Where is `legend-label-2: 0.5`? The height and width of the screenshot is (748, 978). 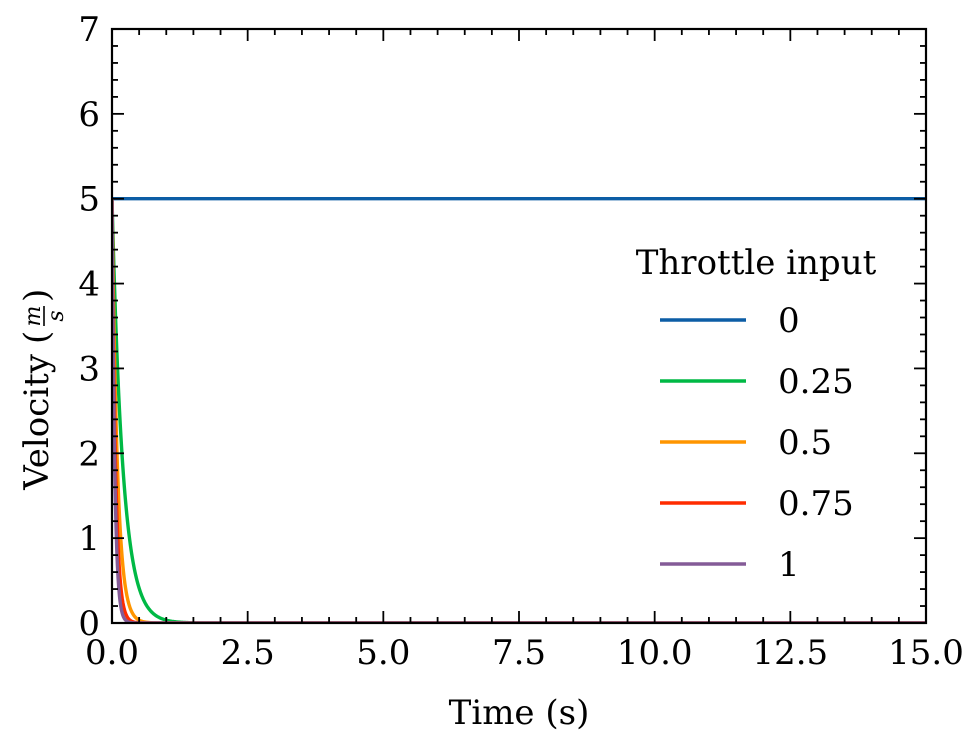
legend-label-2: 0.5 is located at coordinates (805, 443).